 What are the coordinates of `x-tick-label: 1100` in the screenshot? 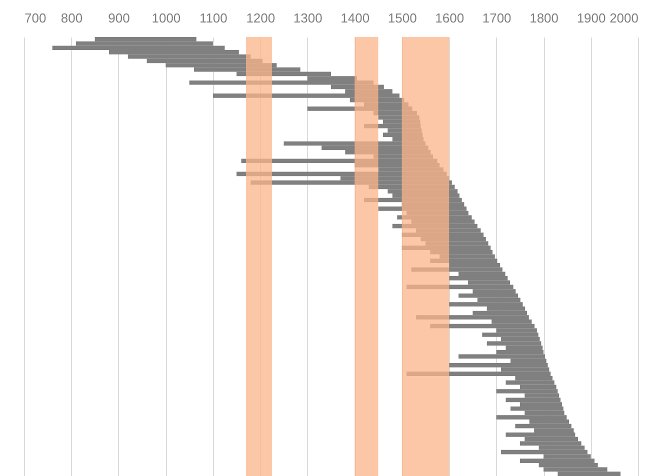 It's located at (213, 18).